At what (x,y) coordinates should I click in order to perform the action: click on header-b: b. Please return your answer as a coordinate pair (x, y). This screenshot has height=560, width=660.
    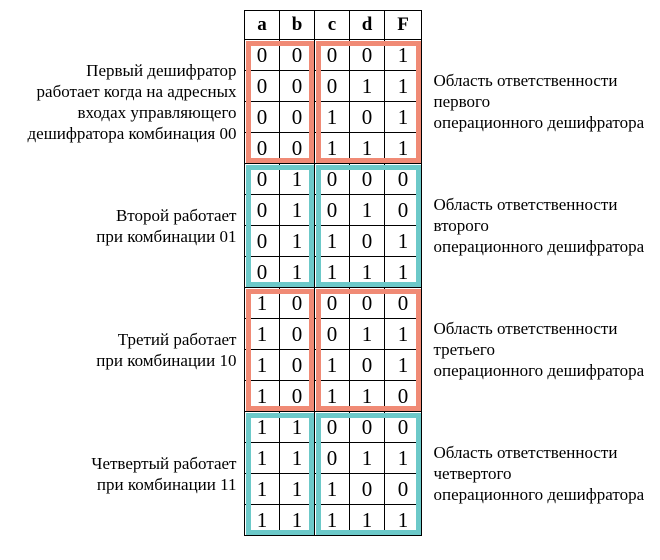
    Looking at the image, I should click on (297, 25).